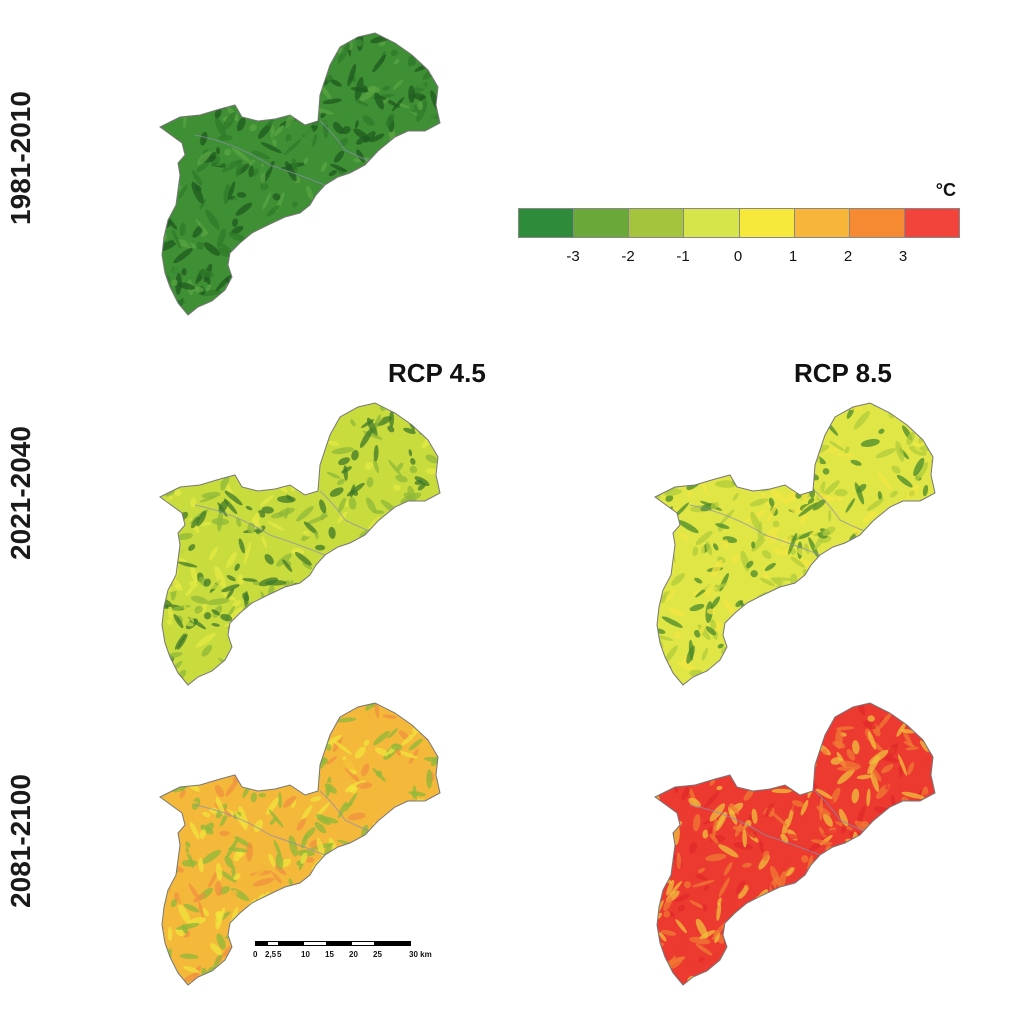 The image size is (1024, 1019). What do you see at coordinates (353, 954) in the screenshot?
I see `scale-bar-label: 20` at bounding box center [353, 954].